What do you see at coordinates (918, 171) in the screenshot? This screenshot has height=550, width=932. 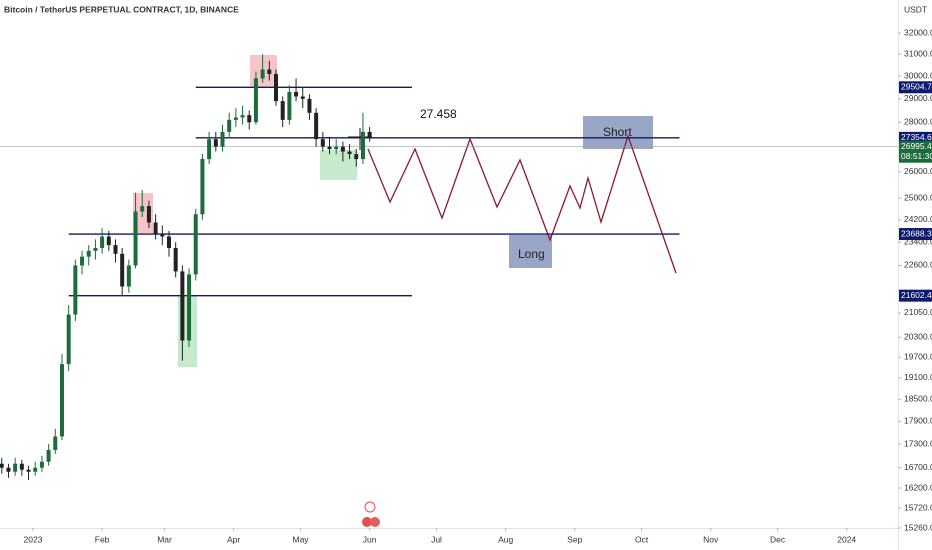 I see `y-tick-label: 26000.0` at bounding box center [918, 171].